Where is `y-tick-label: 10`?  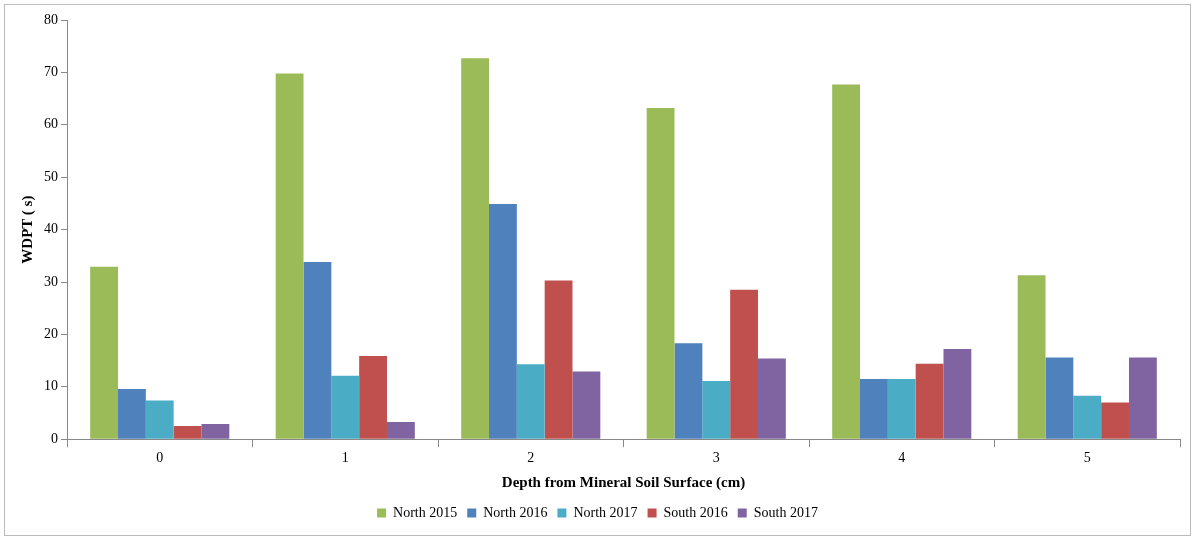
y-tick-label: 10 is located at coordinates (51, 386).